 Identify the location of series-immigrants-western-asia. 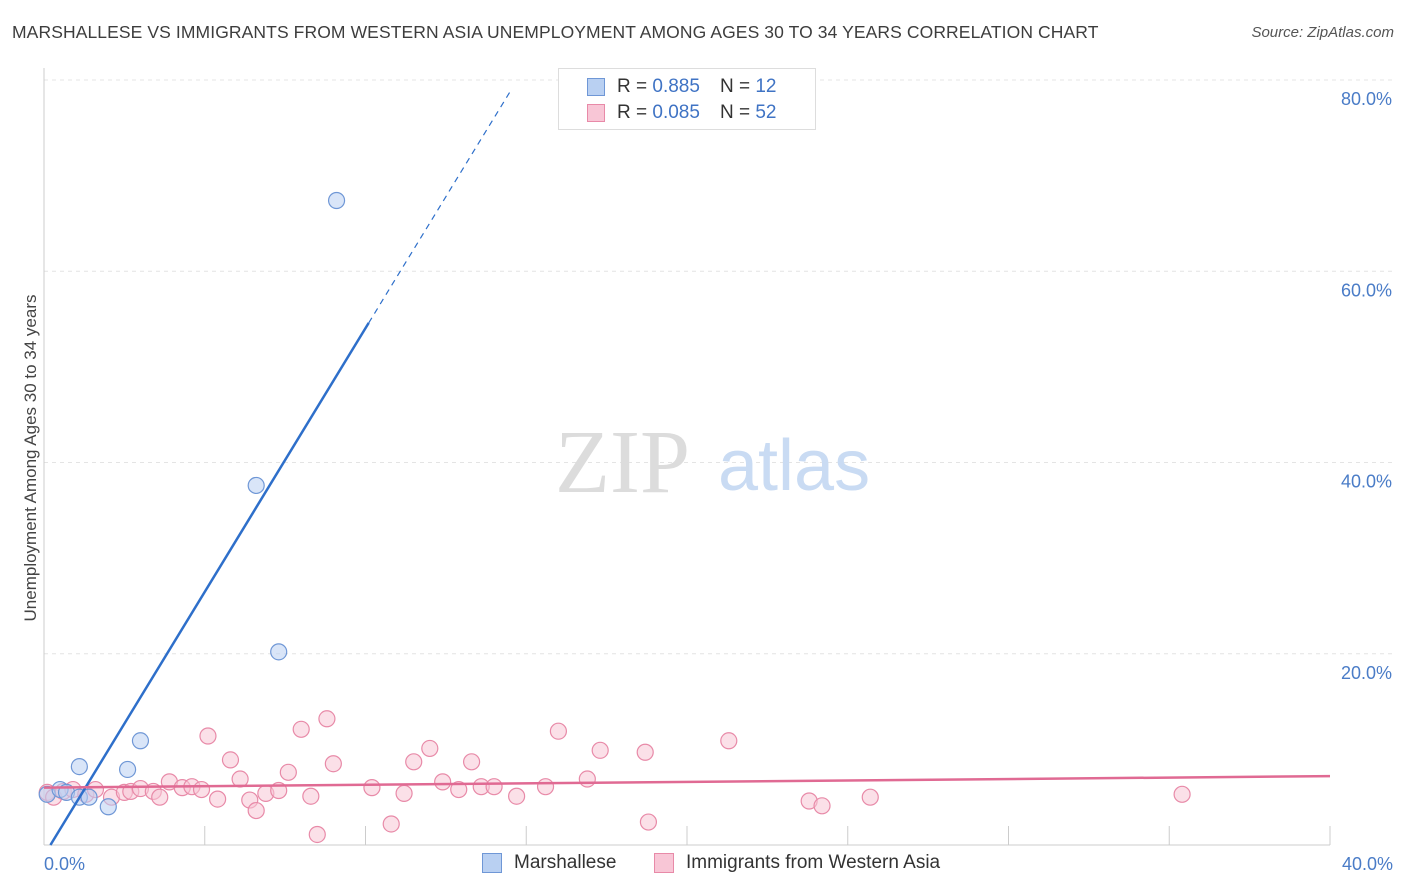
(614, 777).